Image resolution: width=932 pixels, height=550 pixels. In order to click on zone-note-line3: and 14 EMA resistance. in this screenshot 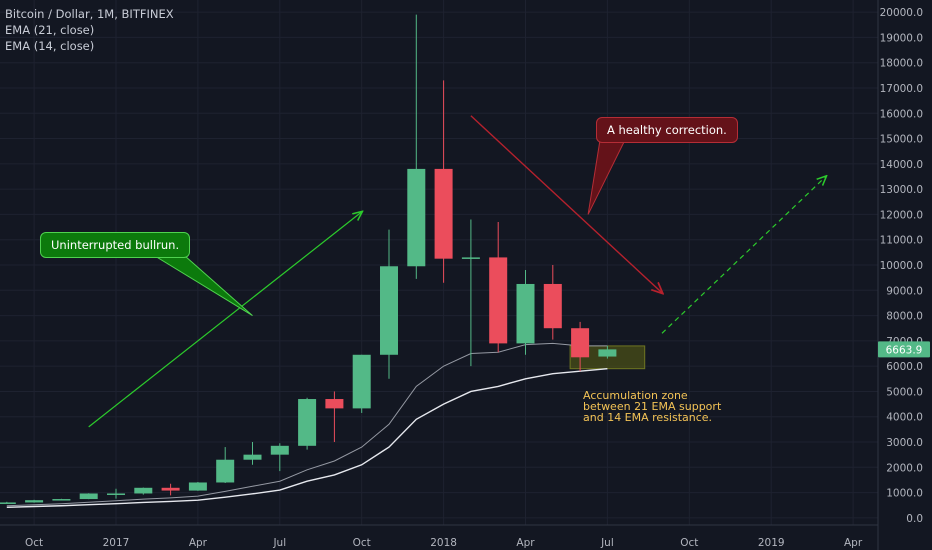, I will do `click(648, 417)`.